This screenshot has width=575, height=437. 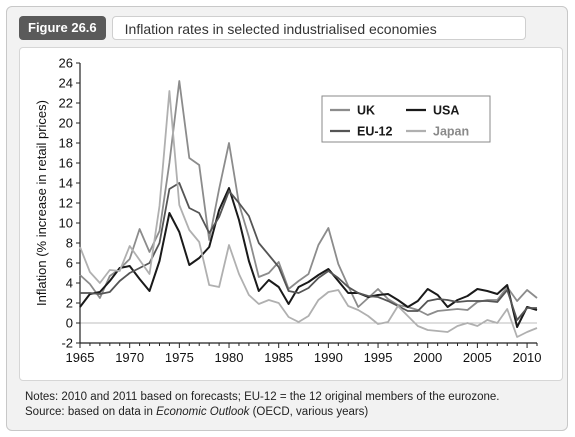 I want to click on y-tick-label: 2, so click(x=69, y=303).